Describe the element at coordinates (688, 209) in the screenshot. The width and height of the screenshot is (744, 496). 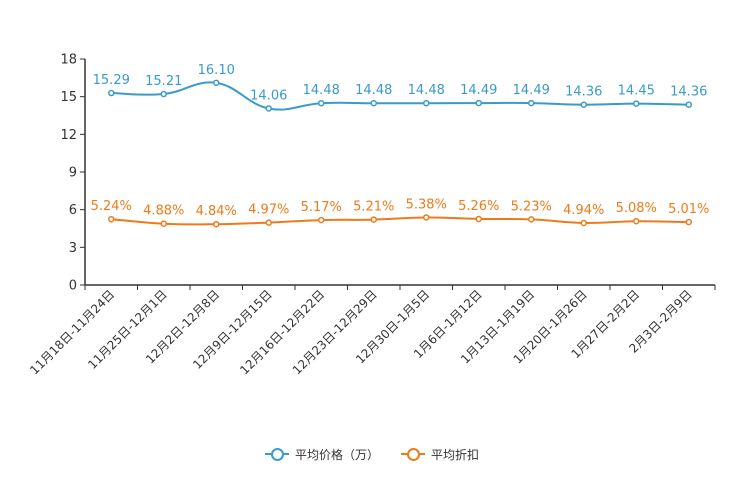
I see `data-label: 5.01%` at that location.